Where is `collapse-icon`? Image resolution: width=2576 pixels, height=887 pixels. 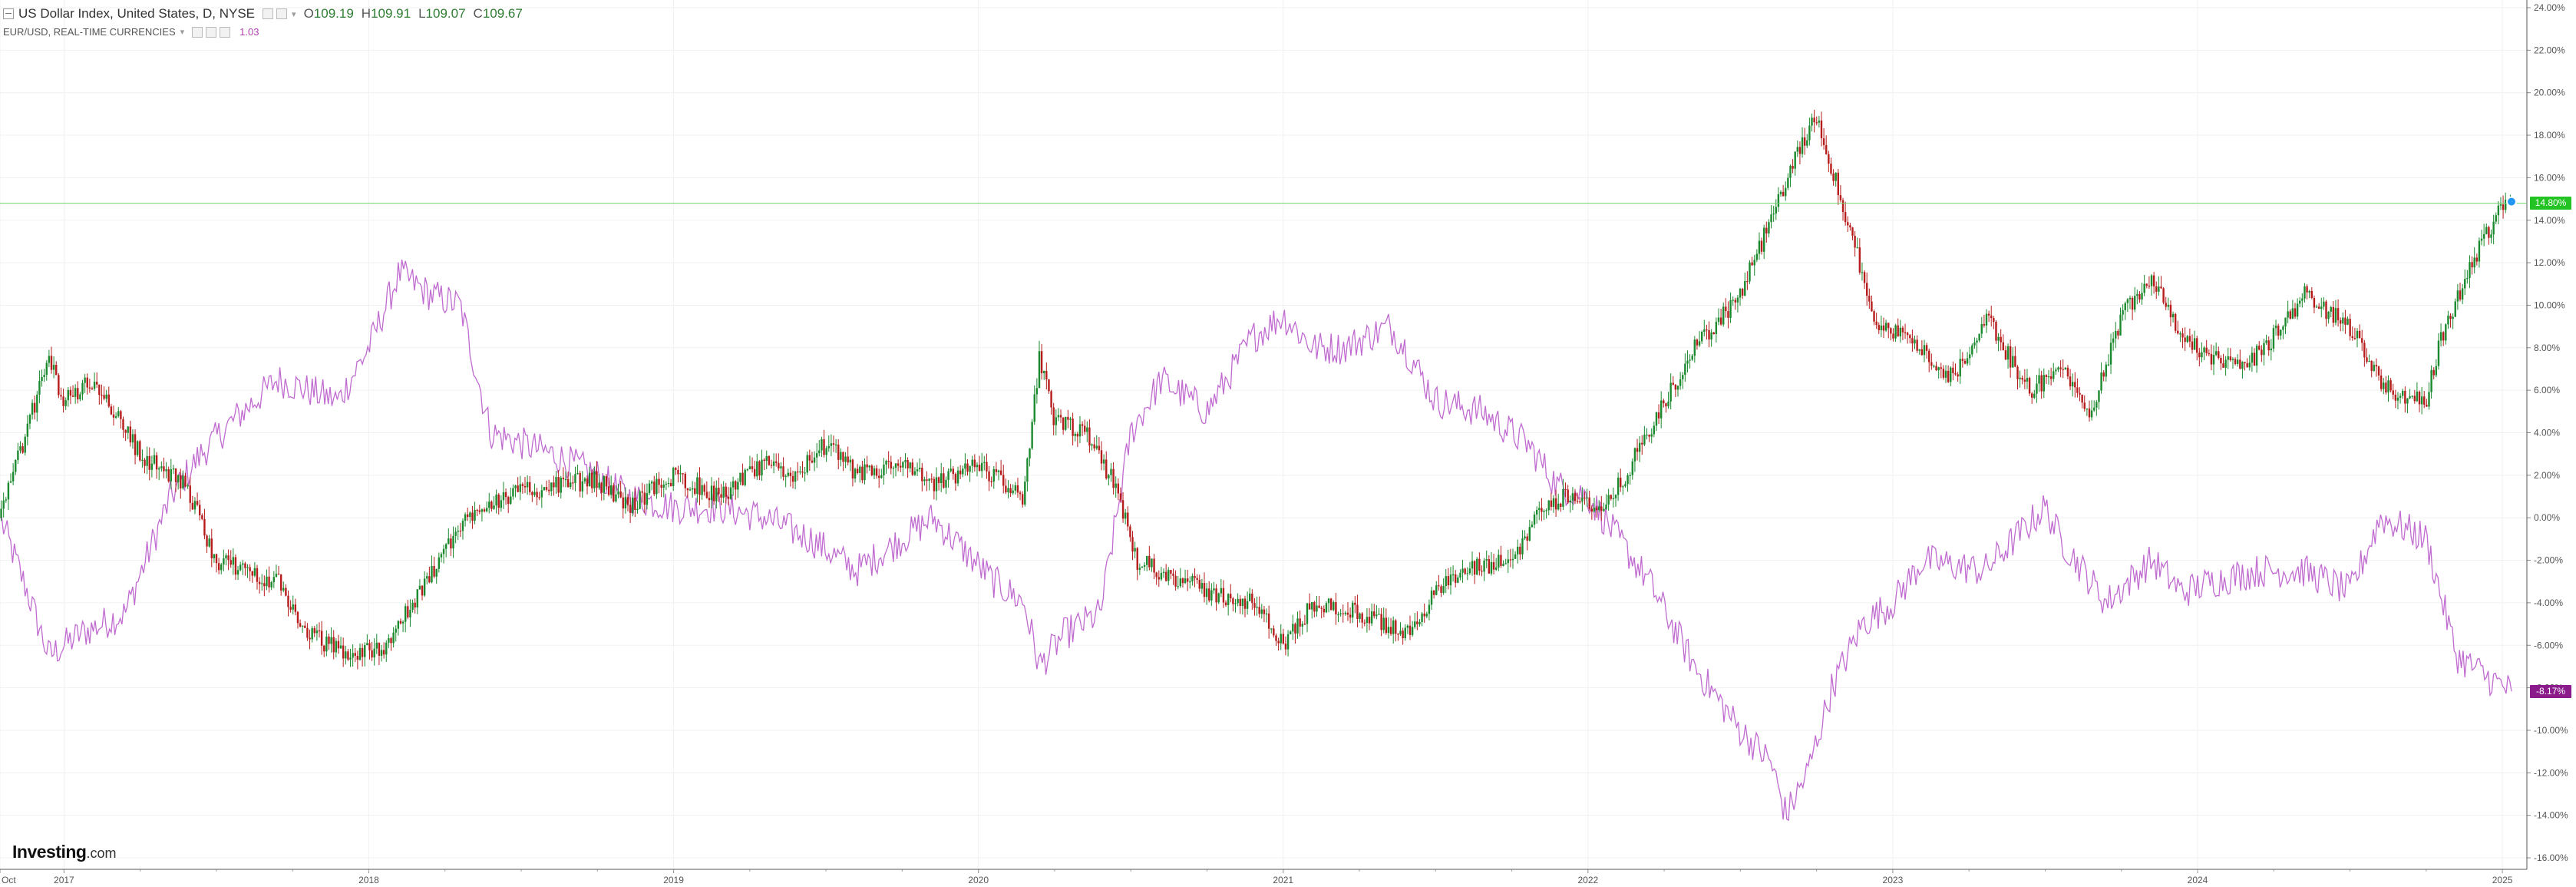
collapse-icon is located at coordinates (8, 13).